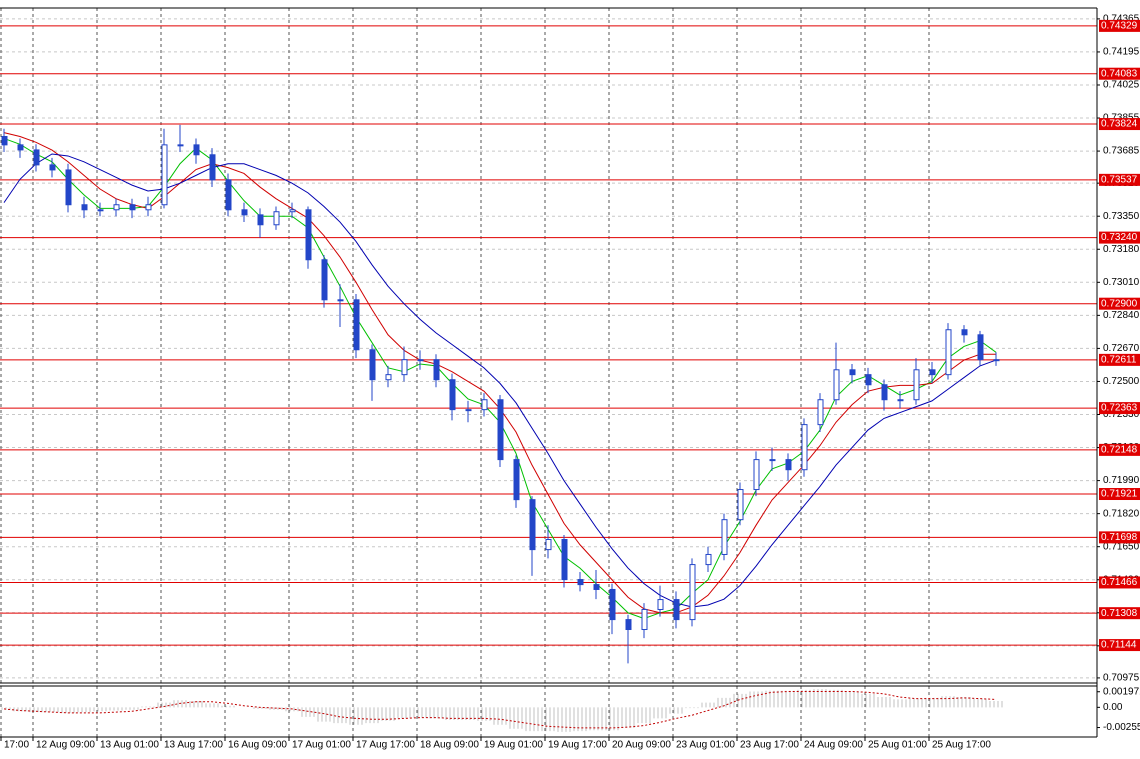  What do you see at coordinates (321, 745) in the screenshot?
I see `x-tick-label: 17 Aug 01:00` at bounding box center [321, 745].